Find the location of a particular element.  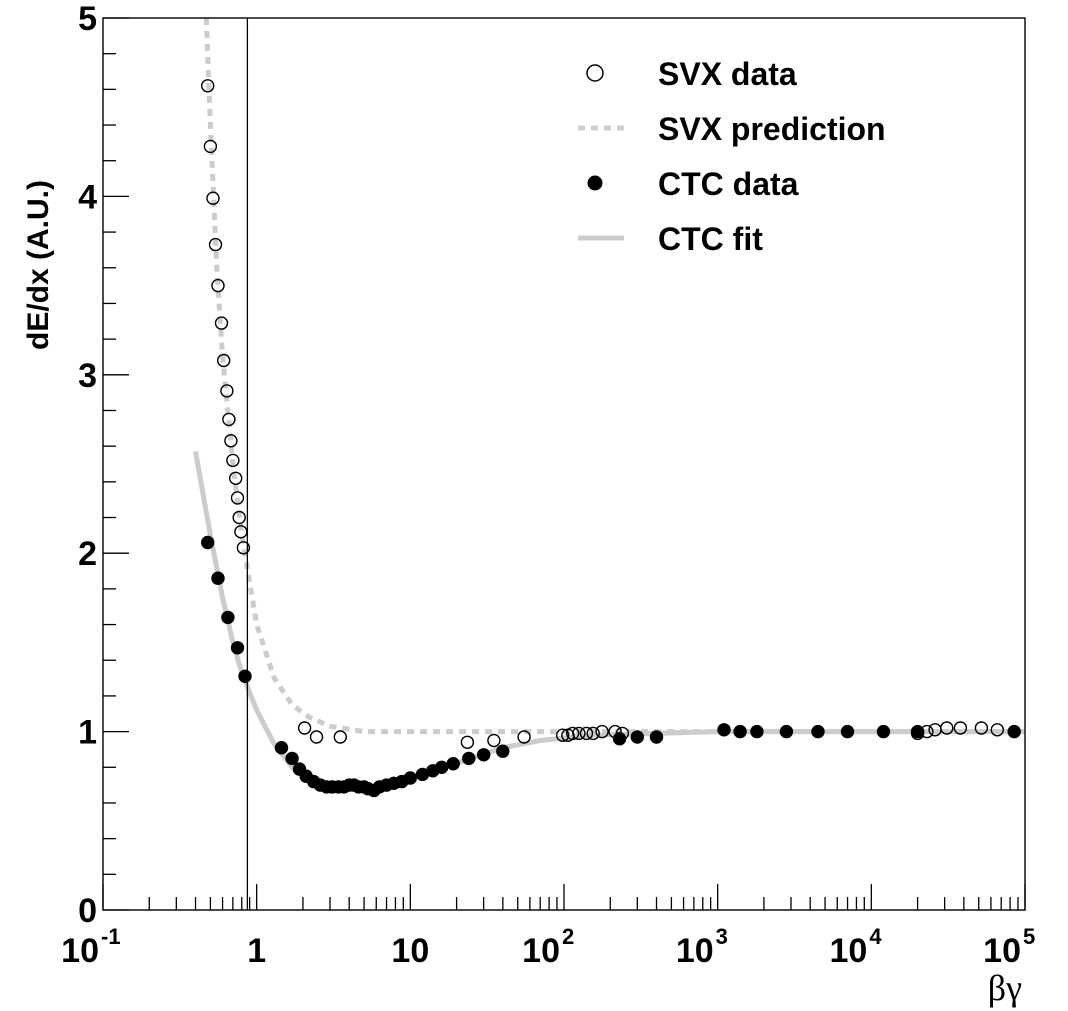

legend: SVX data SVX prediction CTC data CTC fit is located at coordinates (732, 156).